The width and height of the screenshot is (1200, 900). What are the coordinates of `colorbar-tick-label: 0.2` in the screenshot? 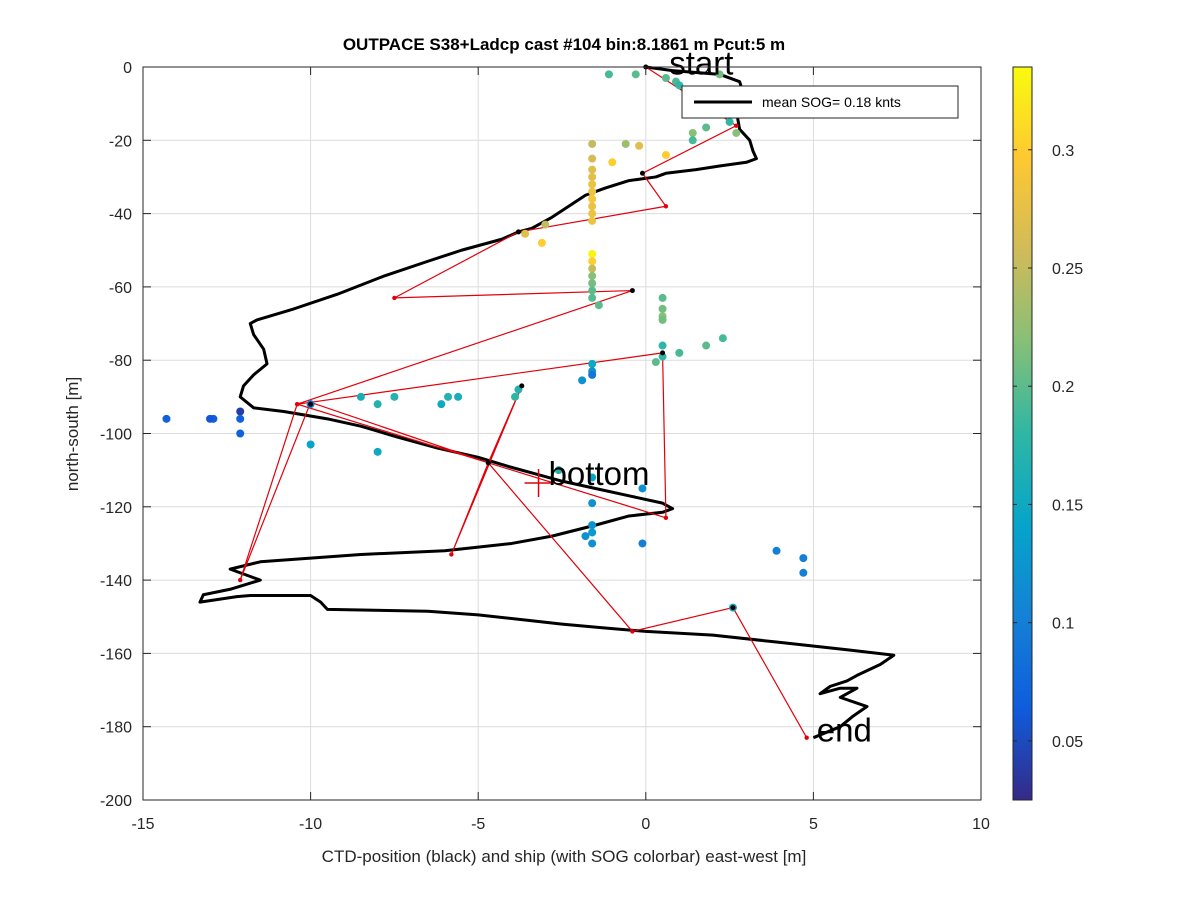 It's located at (1063, 387).